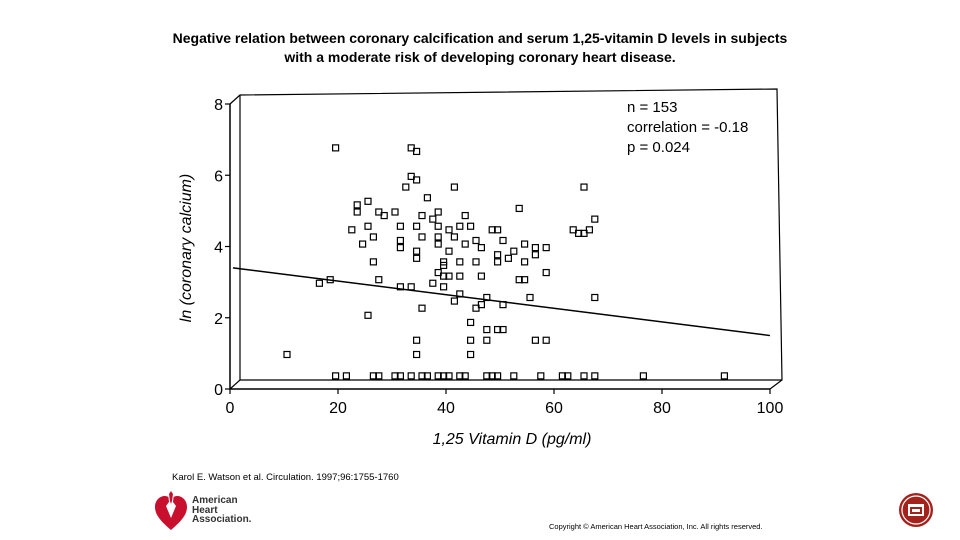 This screenshot has width=960, height=540. What do you see at coordinates (221, 510) in the screenshot?
I see `aha-logo-text: American Heart Association.` at bounding box center [221, 510].